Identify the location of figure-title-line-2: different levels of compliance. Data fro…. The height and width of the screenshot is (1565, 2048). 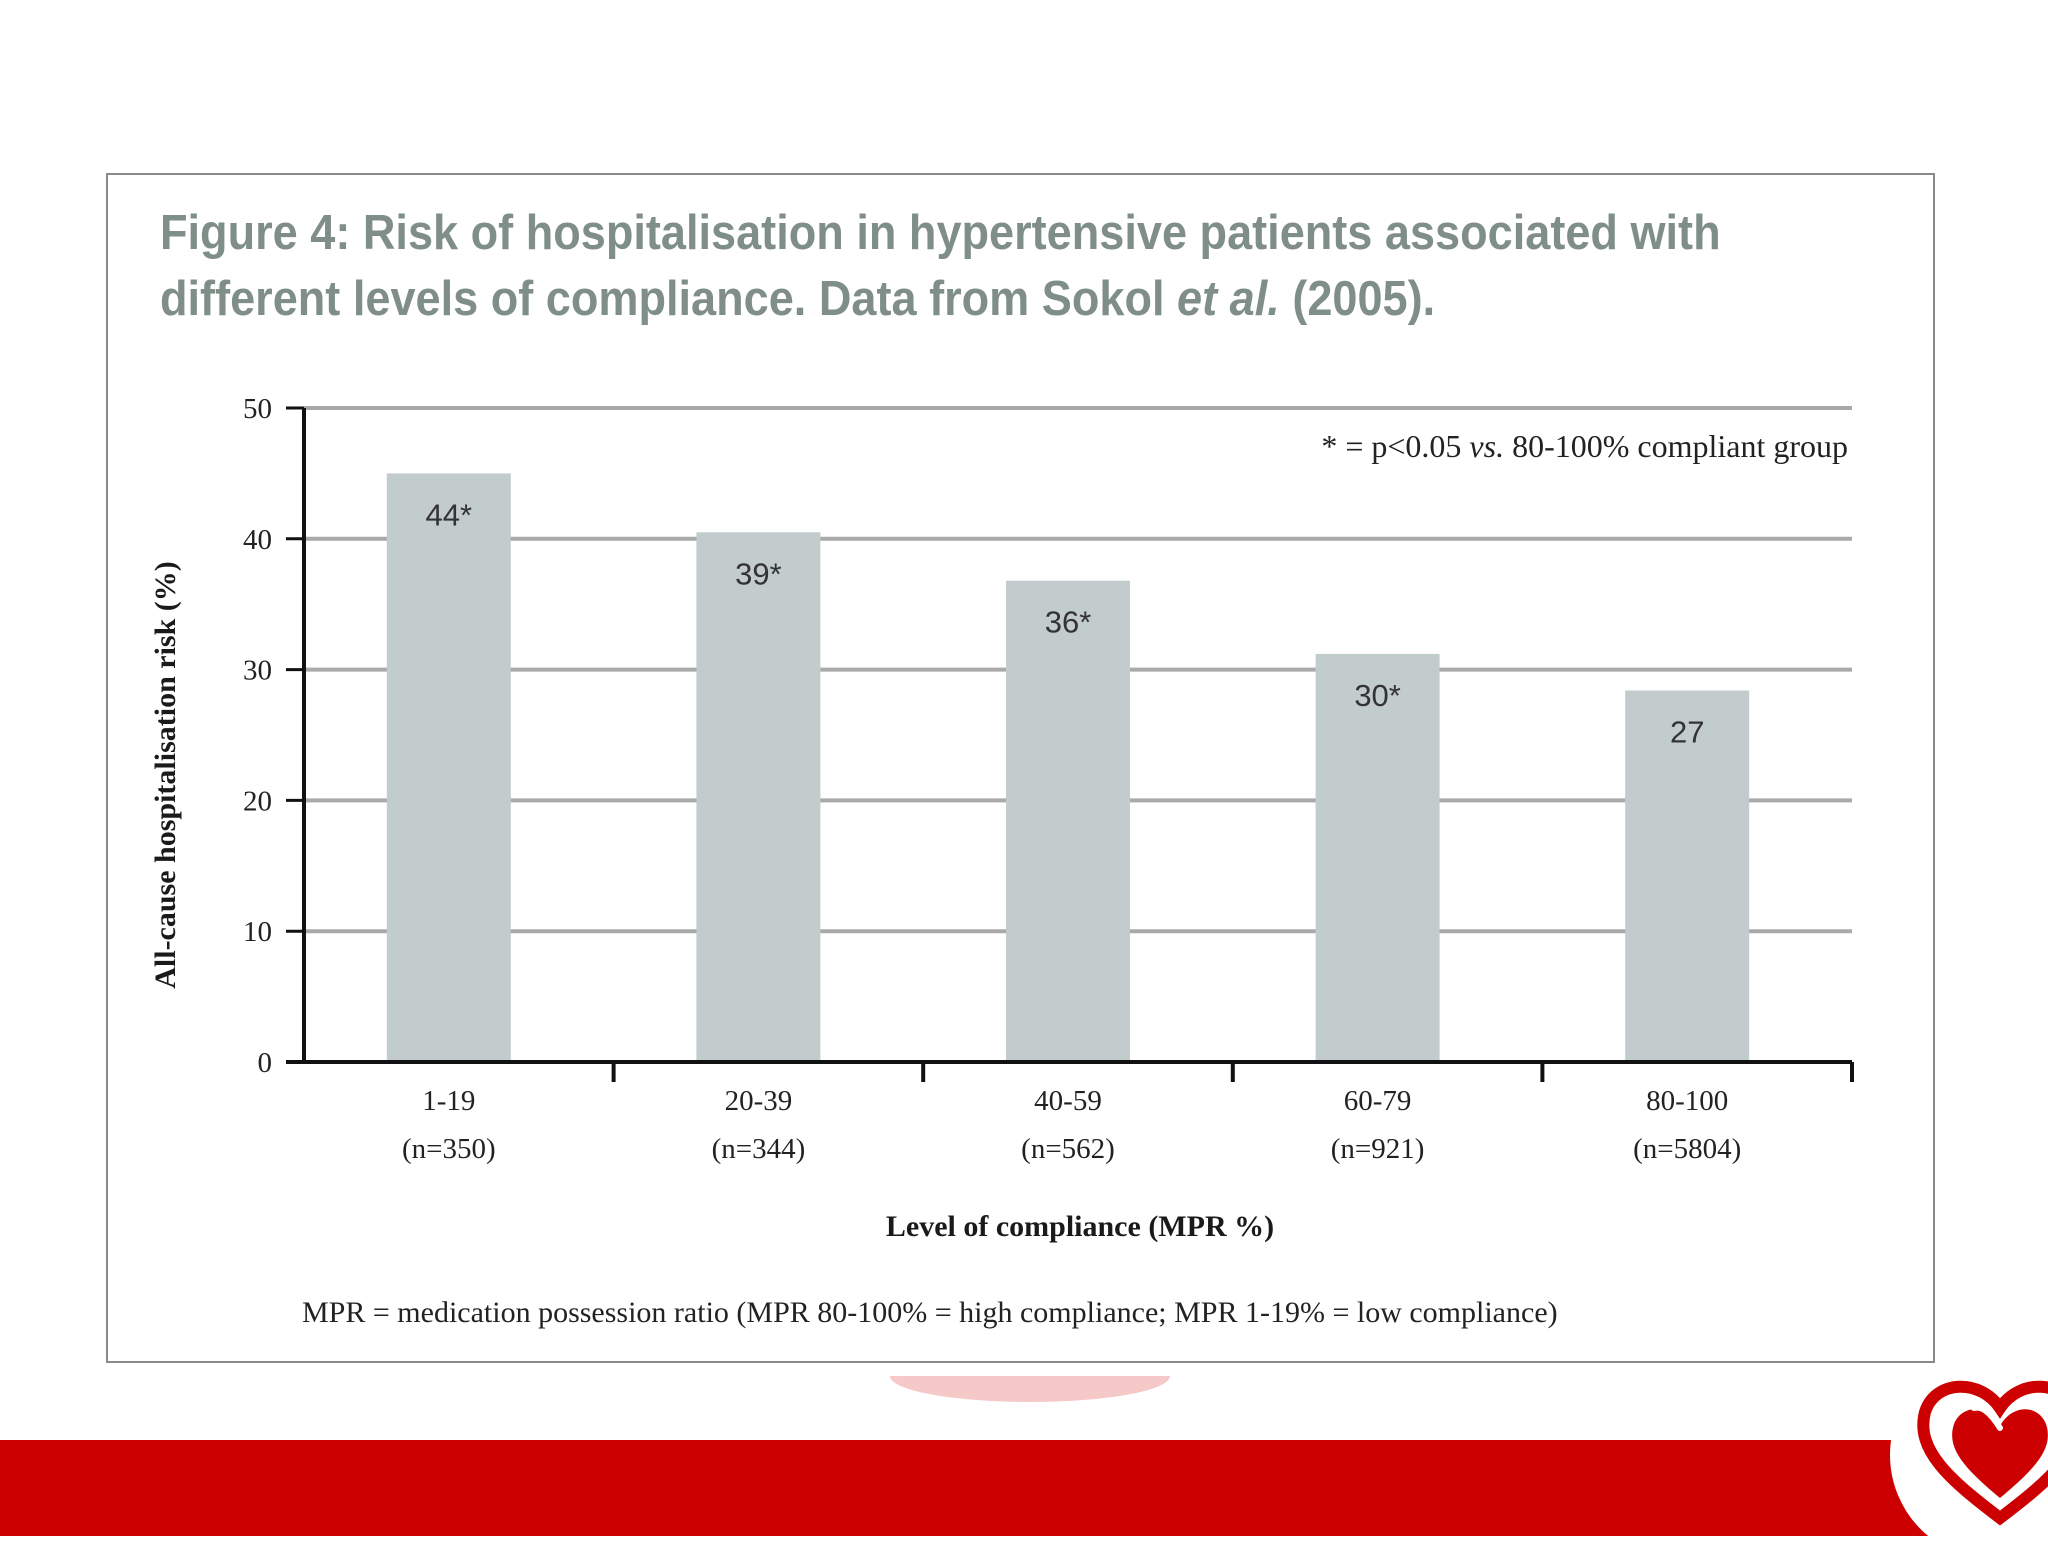
(951, 299).